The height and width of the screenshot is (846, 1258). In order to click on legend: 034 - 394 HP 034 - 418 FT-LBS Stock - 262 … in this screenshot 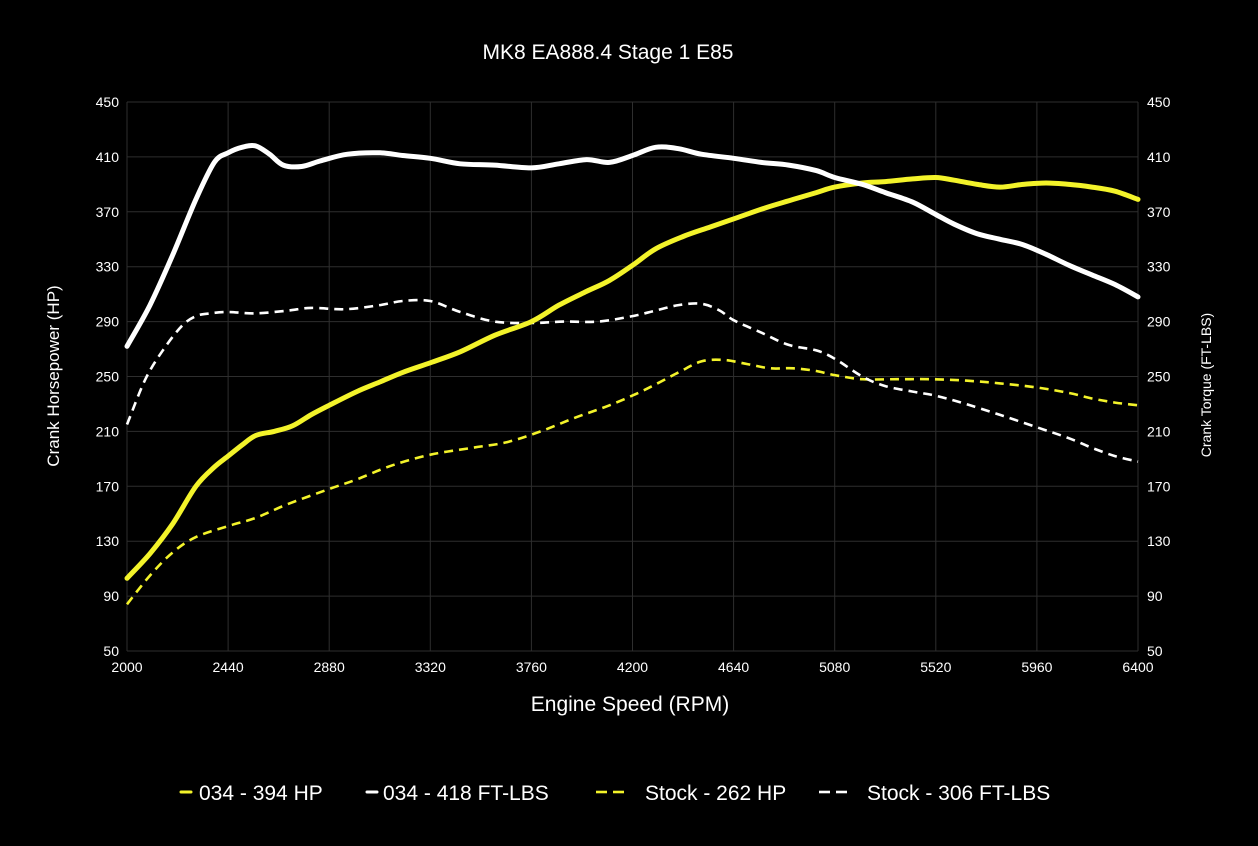, I will do `click(614, 793)`.